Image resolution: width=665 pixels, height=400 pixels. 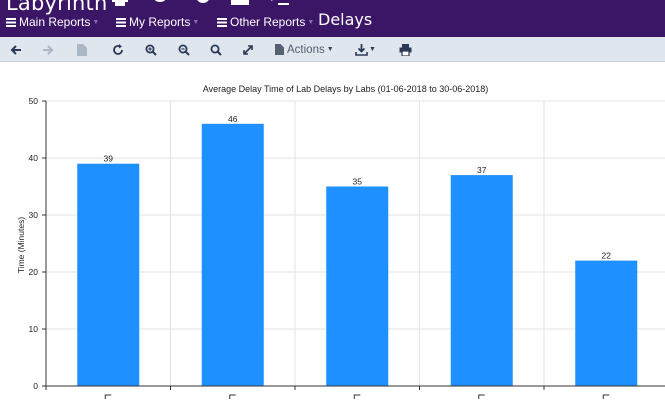 What do you see at coordinates (160, 3) in the screenshot?
I see `pie-chart-icon` at bounding box center [160, 3].